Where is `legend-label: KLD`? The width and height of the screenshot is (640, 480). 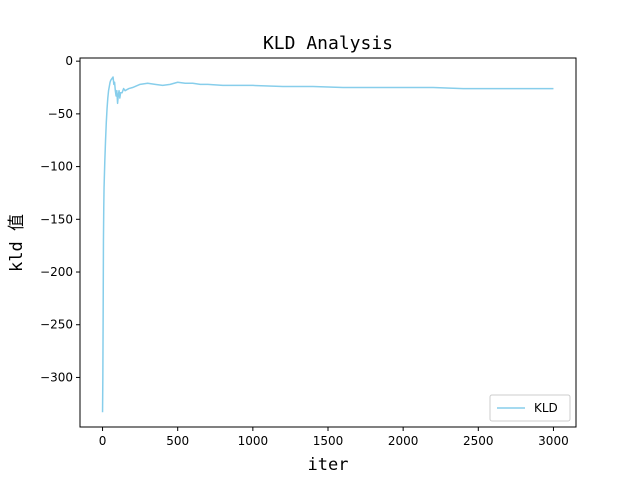 legend-label: KLD is located at coordinates (546, 408).